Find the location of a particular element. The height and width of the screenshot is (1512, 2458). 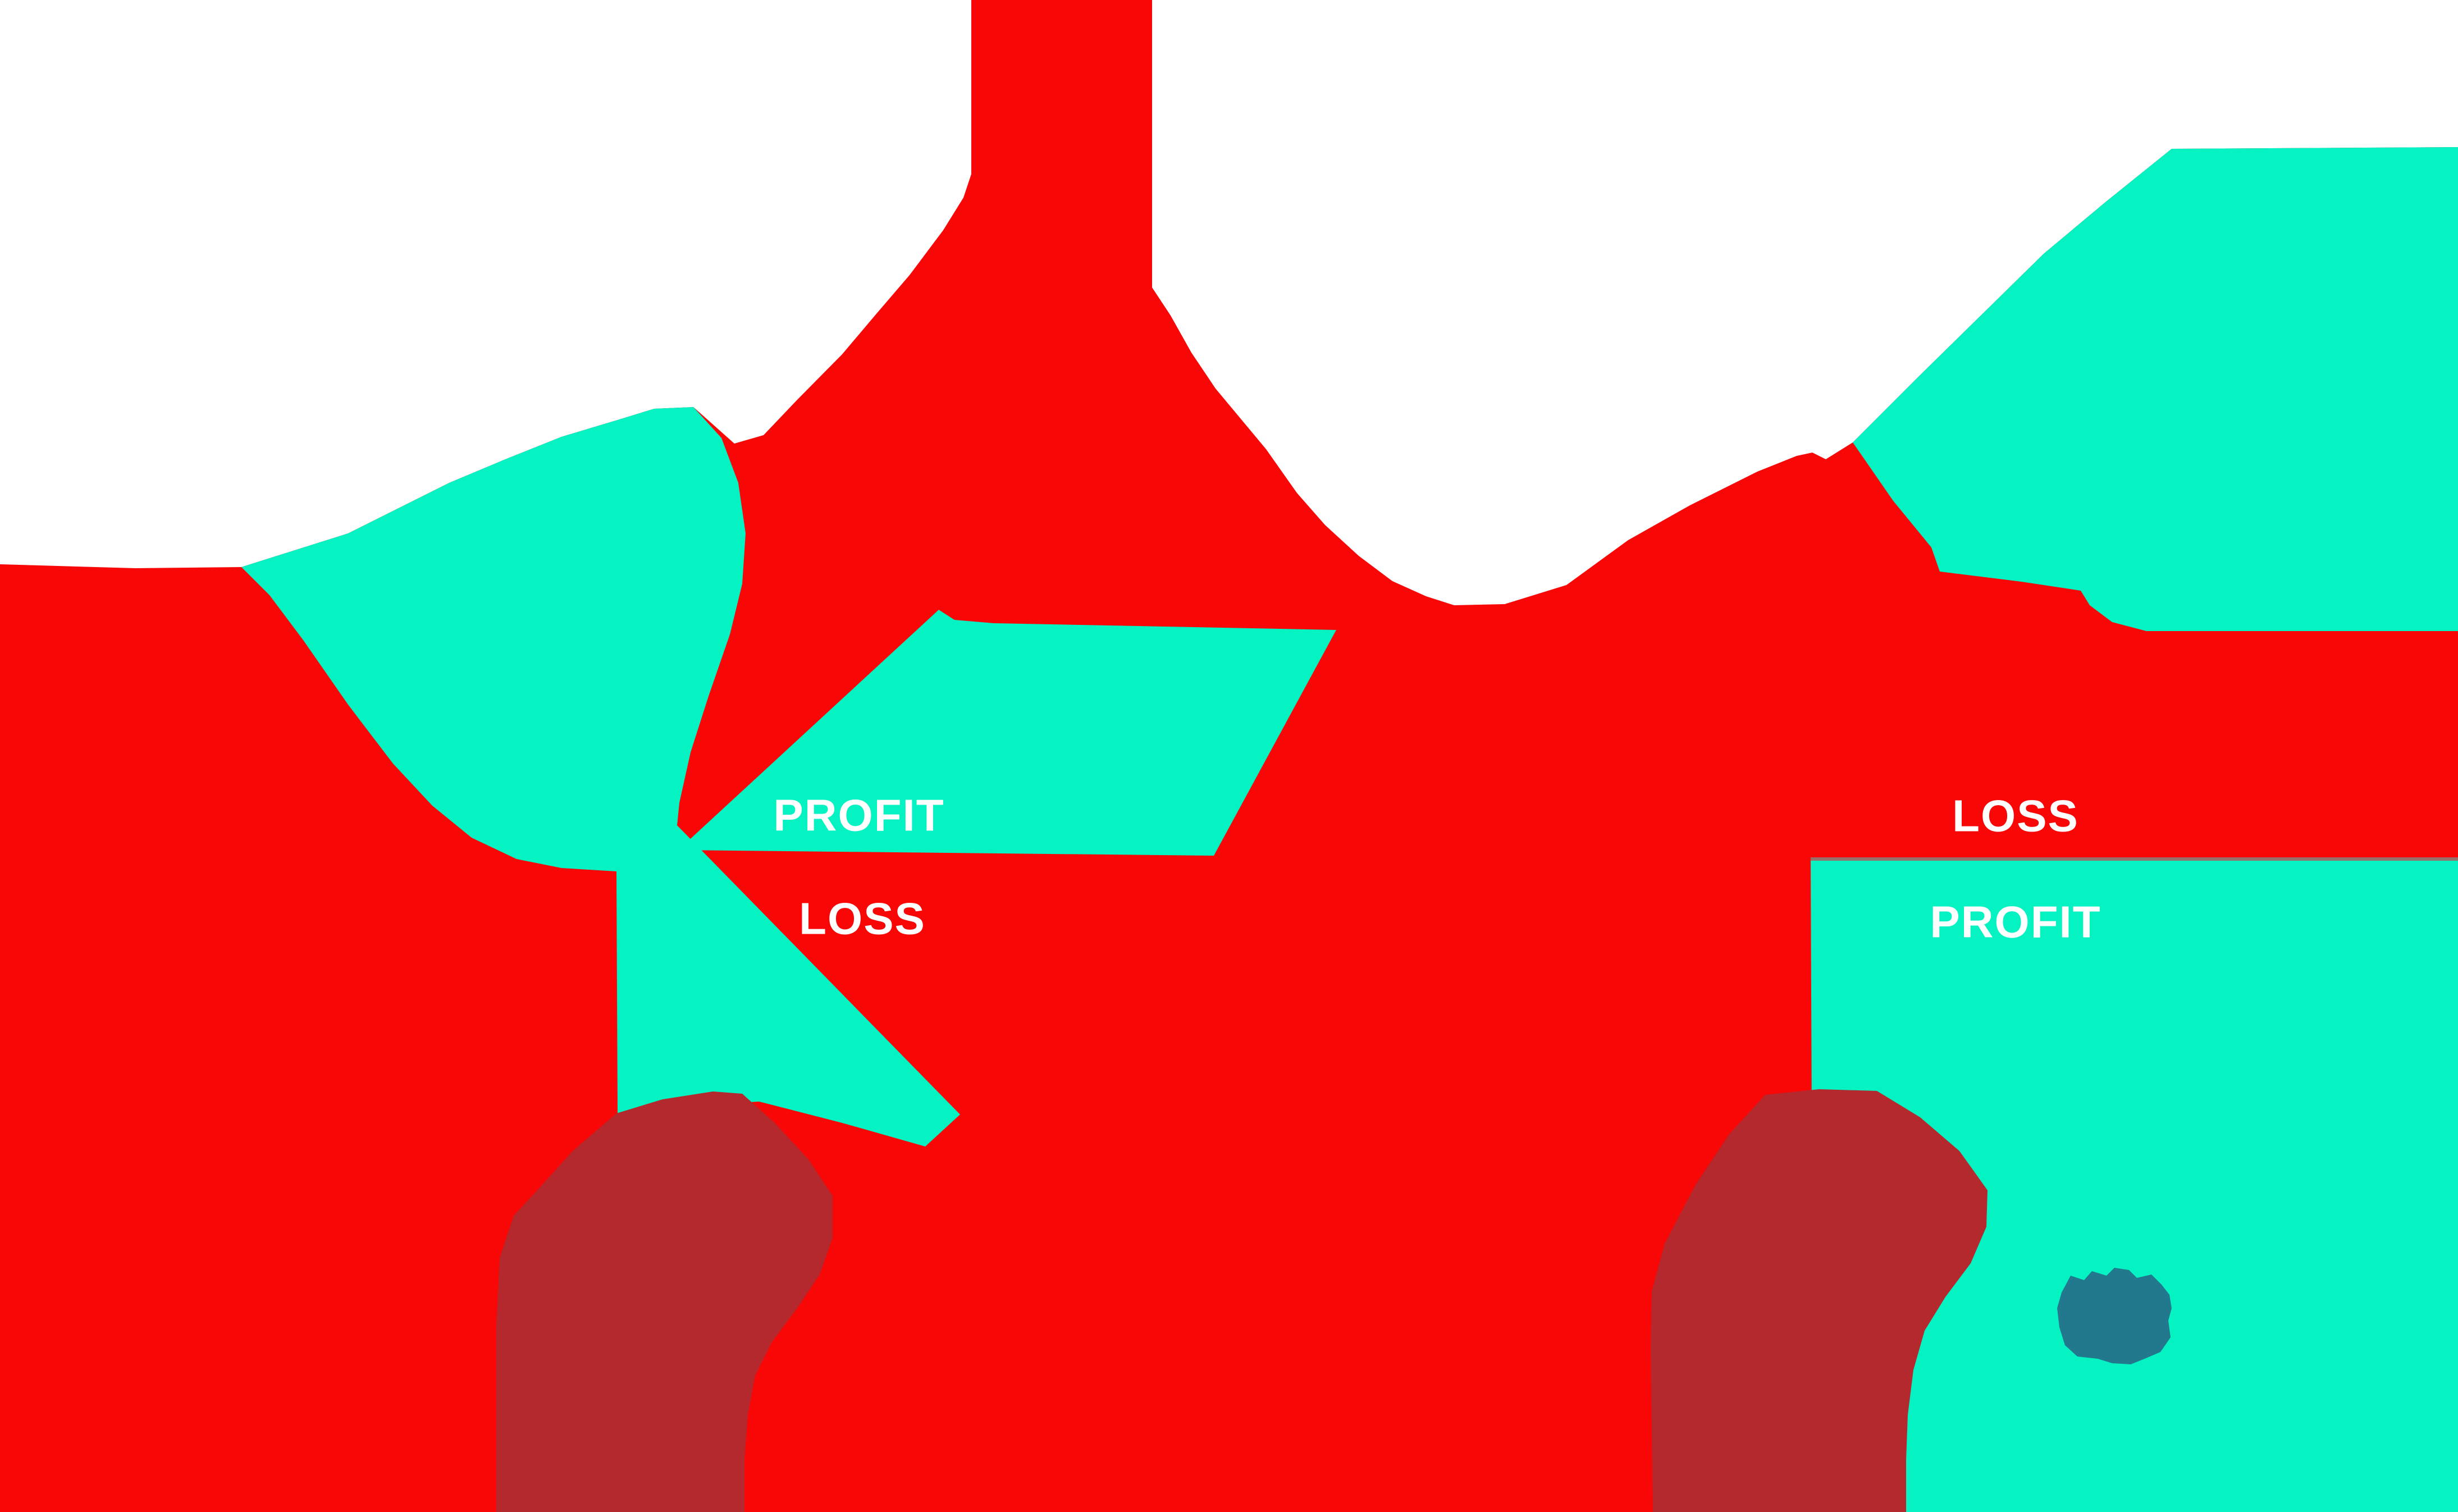

dark-teal-blob is located at coordinates (2114, 1316).